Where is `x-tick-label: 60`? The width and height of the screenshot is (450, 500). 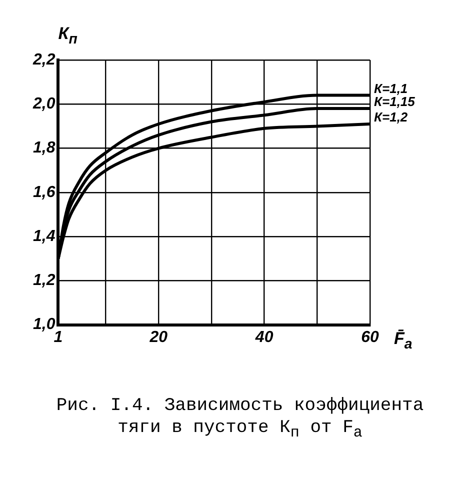 x-tick-label: 60 is located at coordinates (370, 337).